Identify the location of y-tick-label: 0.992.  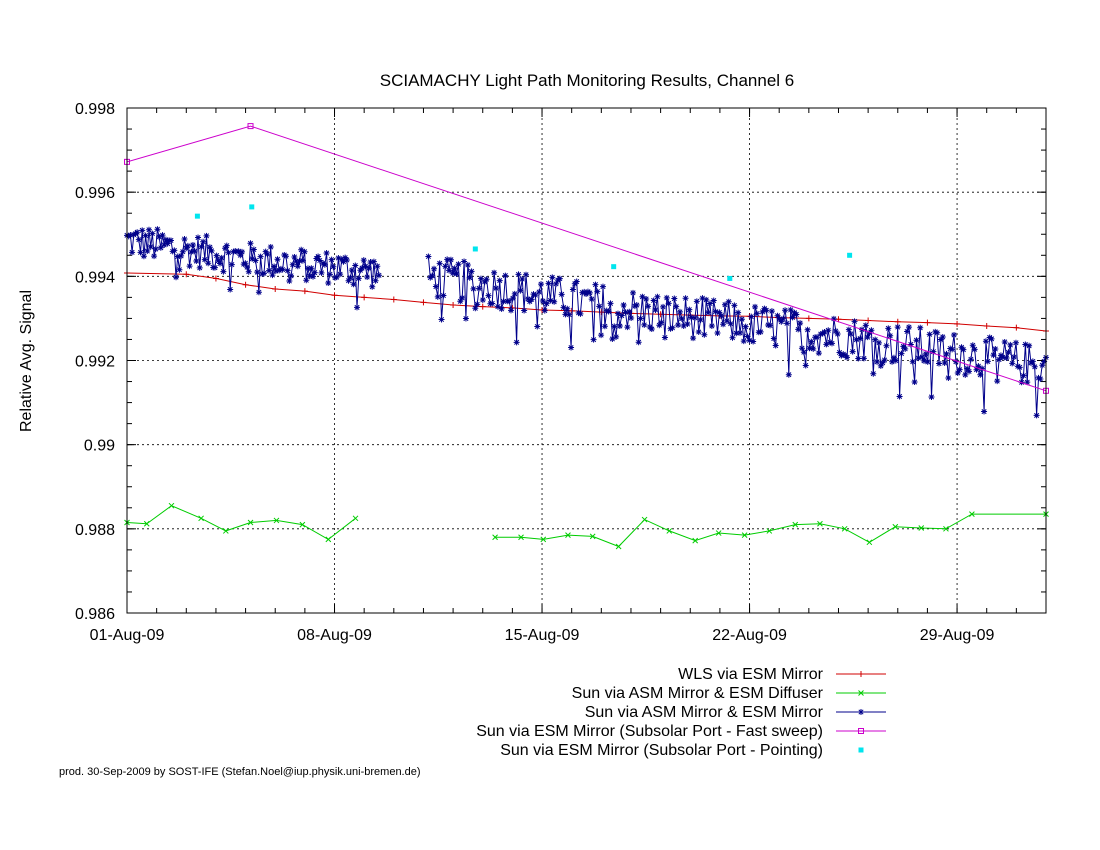
(95, 362).